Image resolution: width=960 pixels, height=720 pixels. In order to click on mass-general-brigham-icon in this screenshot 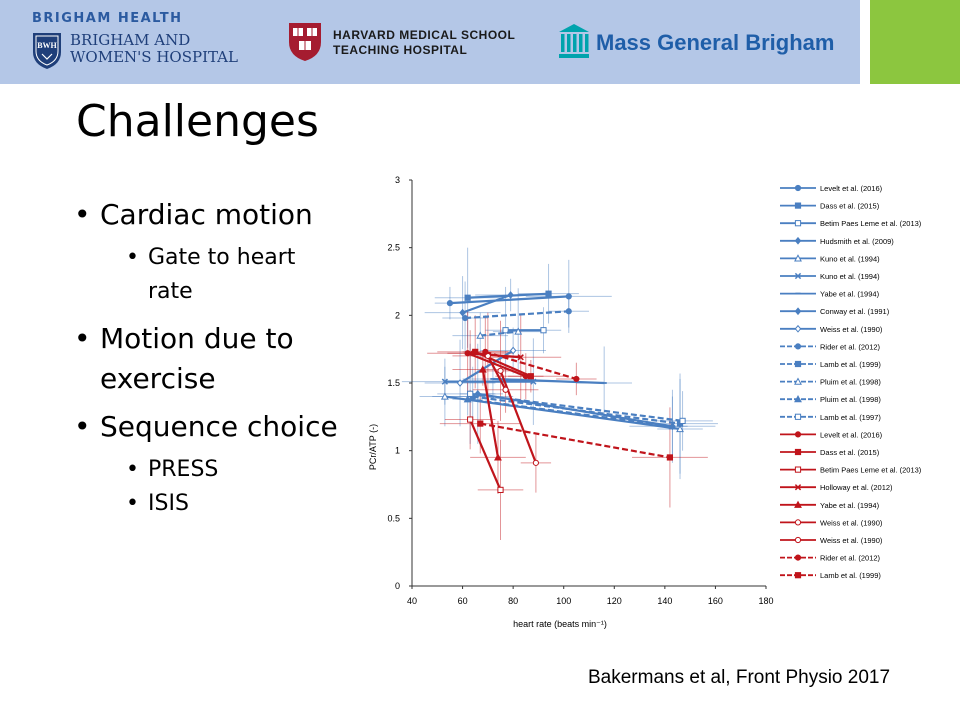, I will do `click(574, 41)`.